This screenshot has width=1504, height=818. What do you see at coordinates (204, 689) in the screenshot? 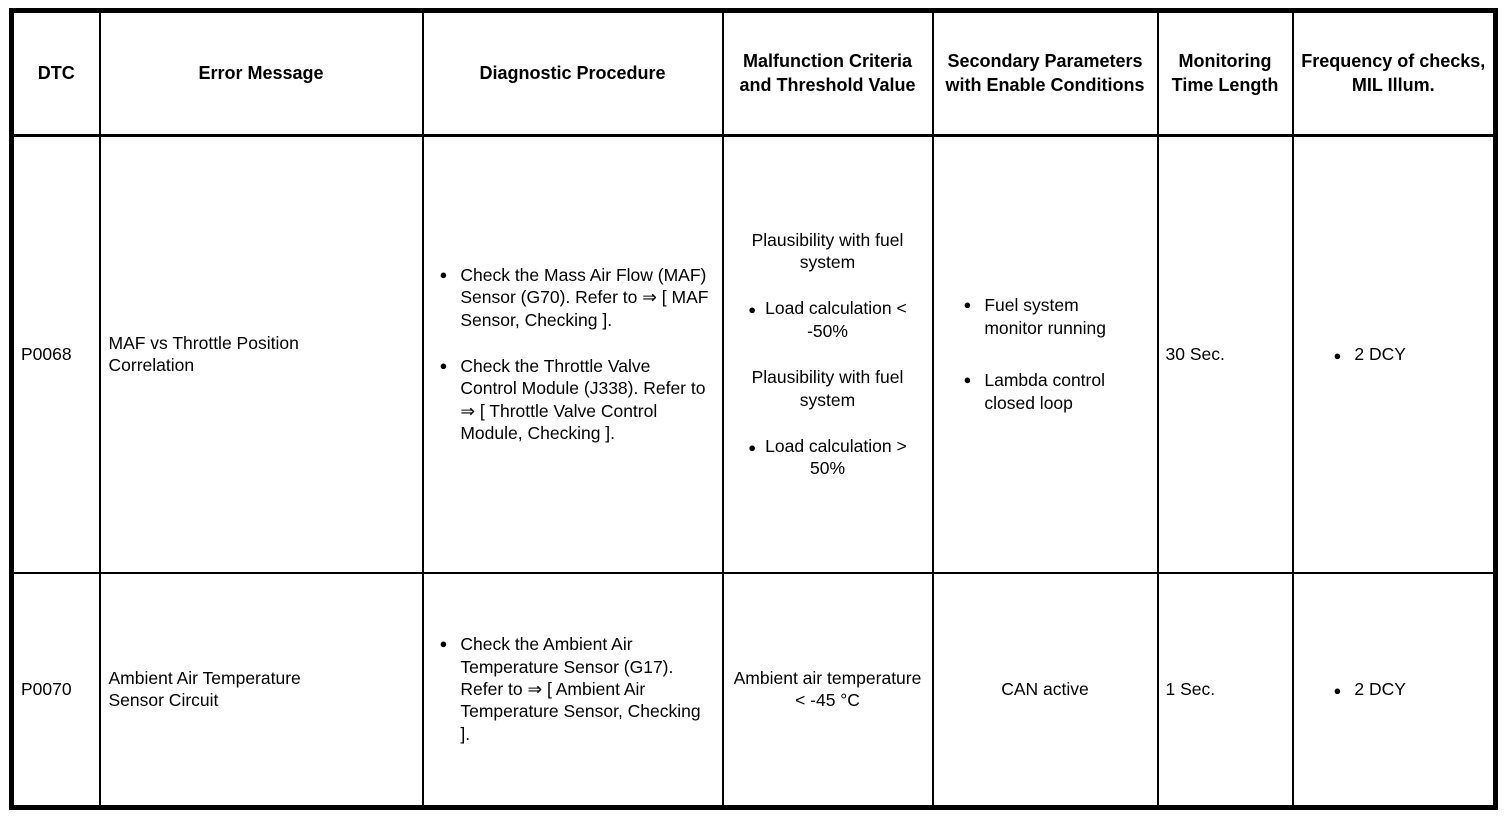
I see `error-message: Ambient Air Temperature Sensor Circuit` at bounding box center [204, 689].